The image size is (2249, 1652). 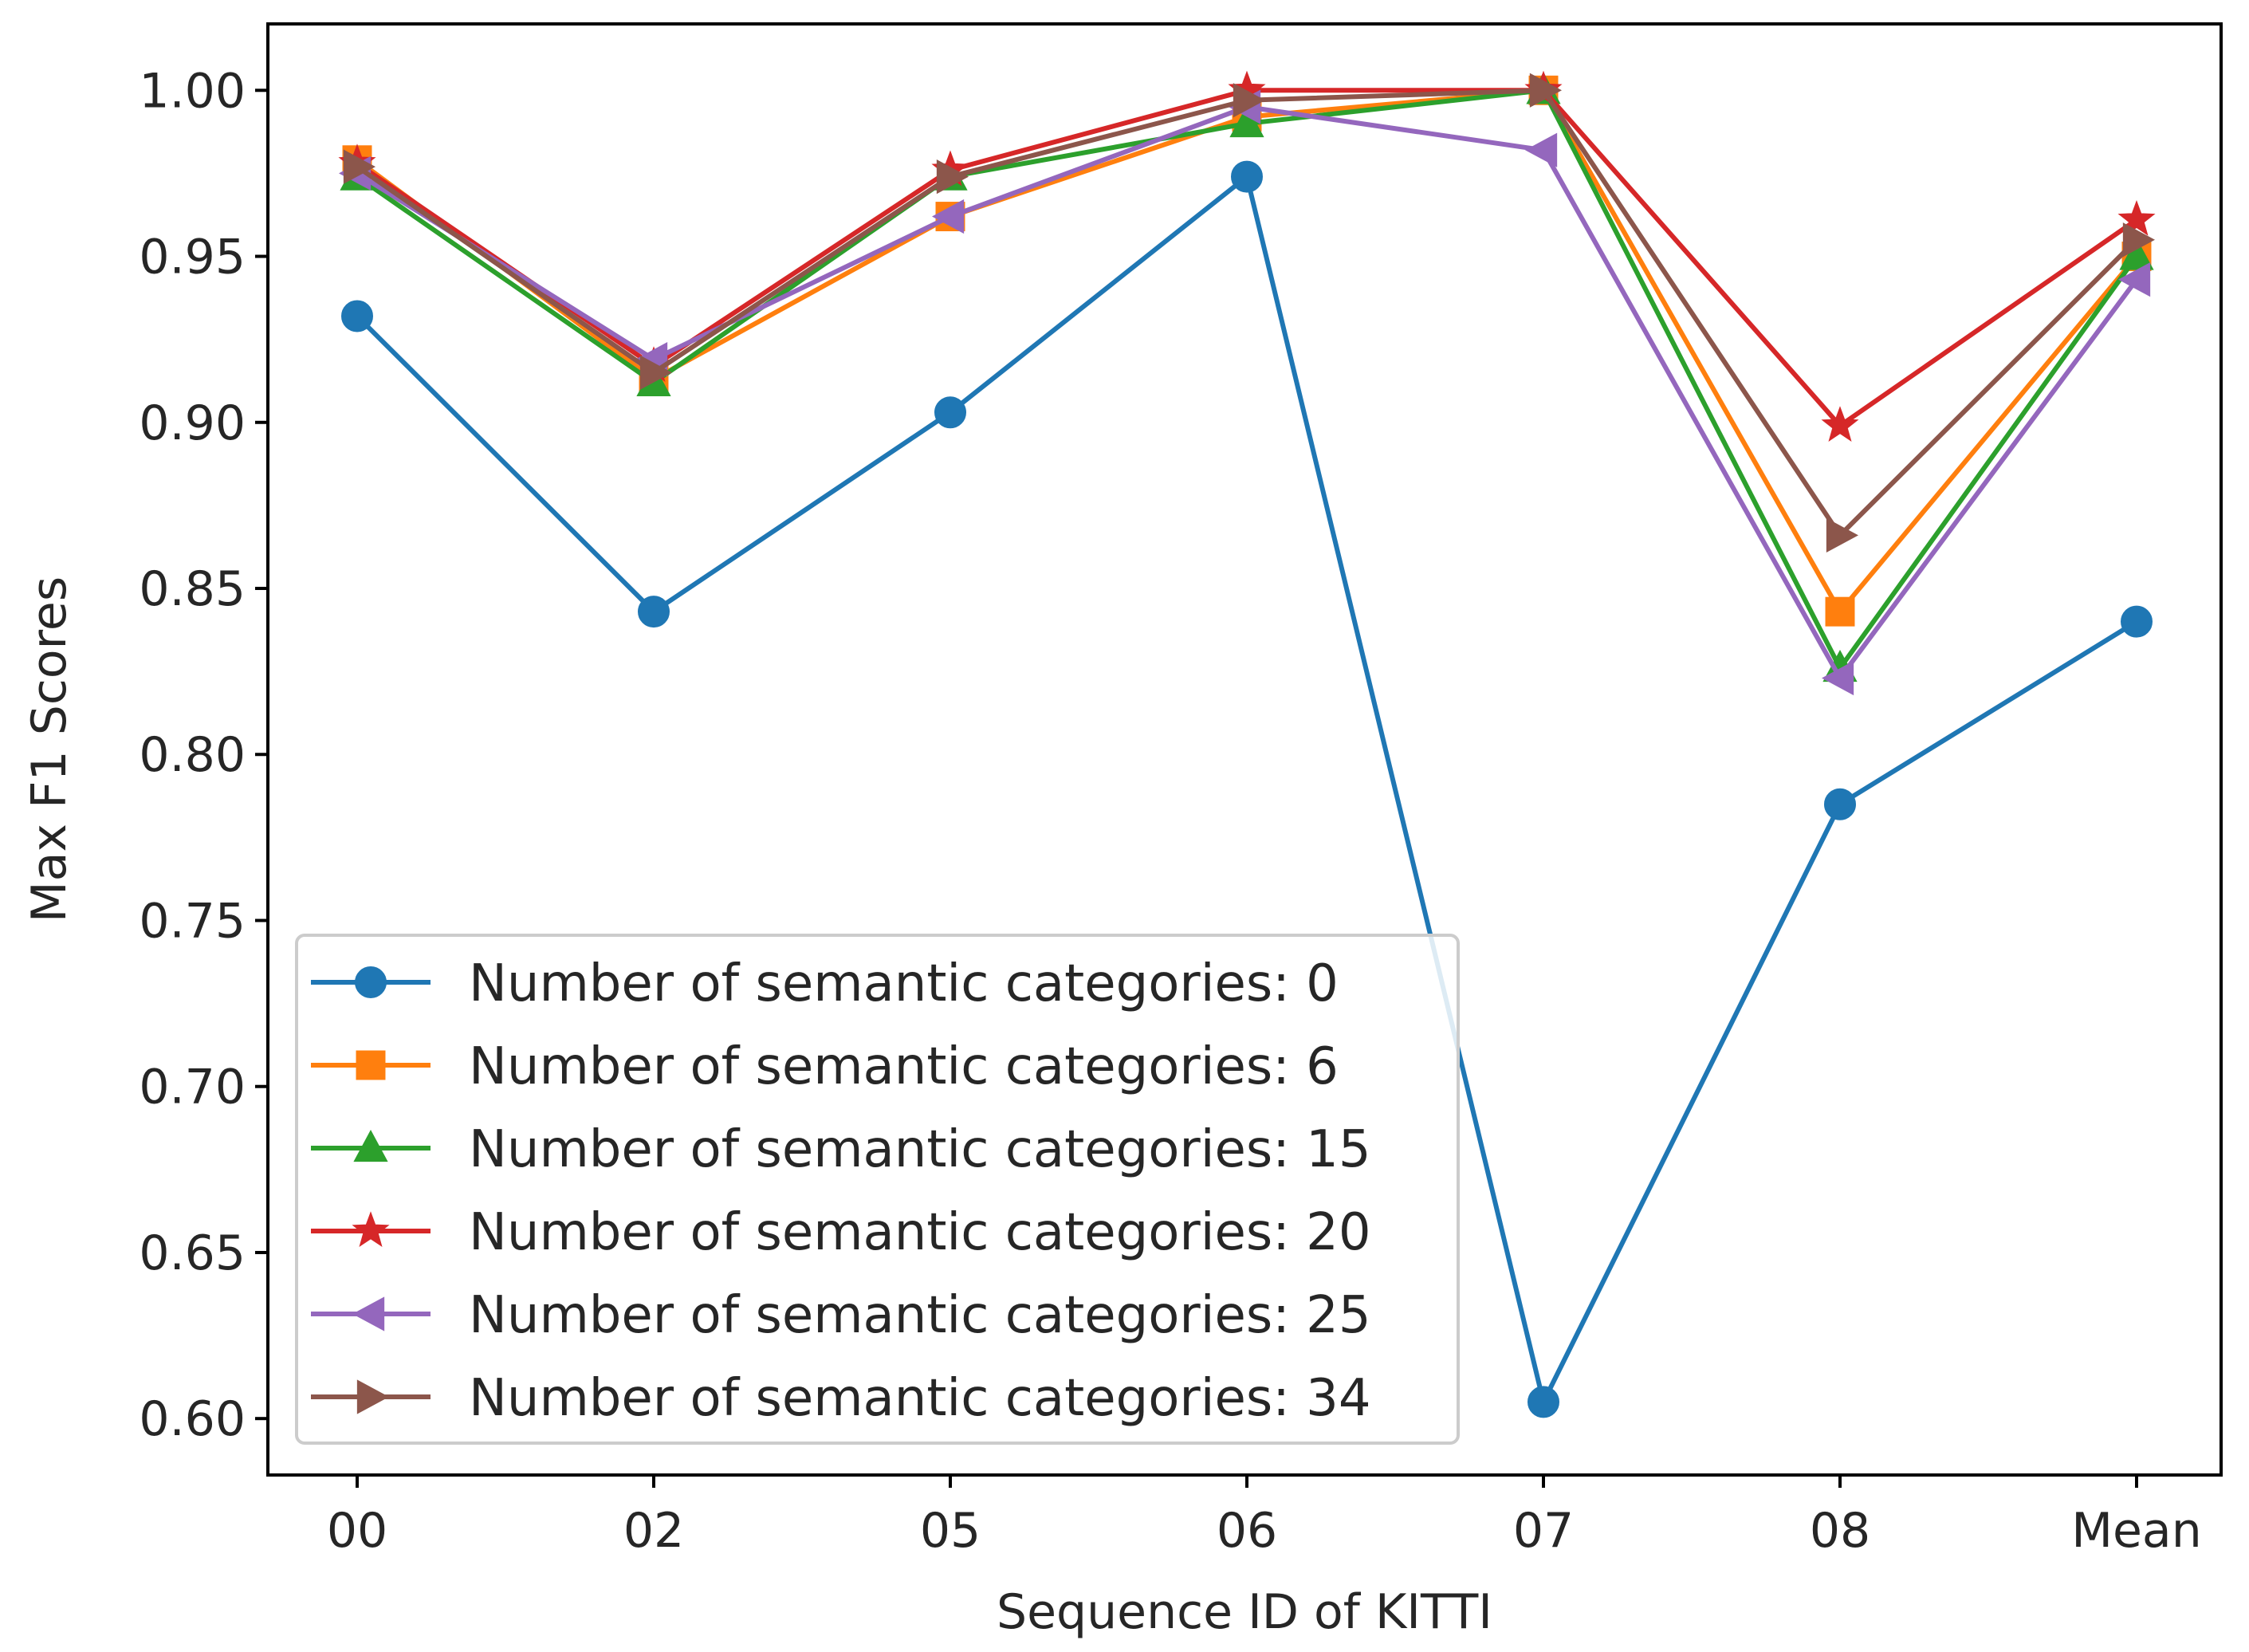 What do you see at coordinates (950, 1531) in the screenshot?
I see `x-tick-label: 05` at bounding box center [950, 1531].